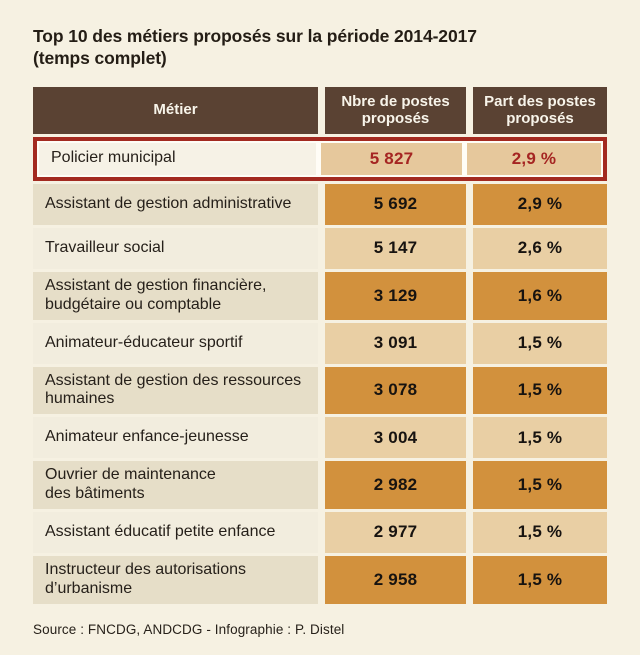  I want to click on table-row: Travailleur social 5 147 2,6 %, so click(320, 248).